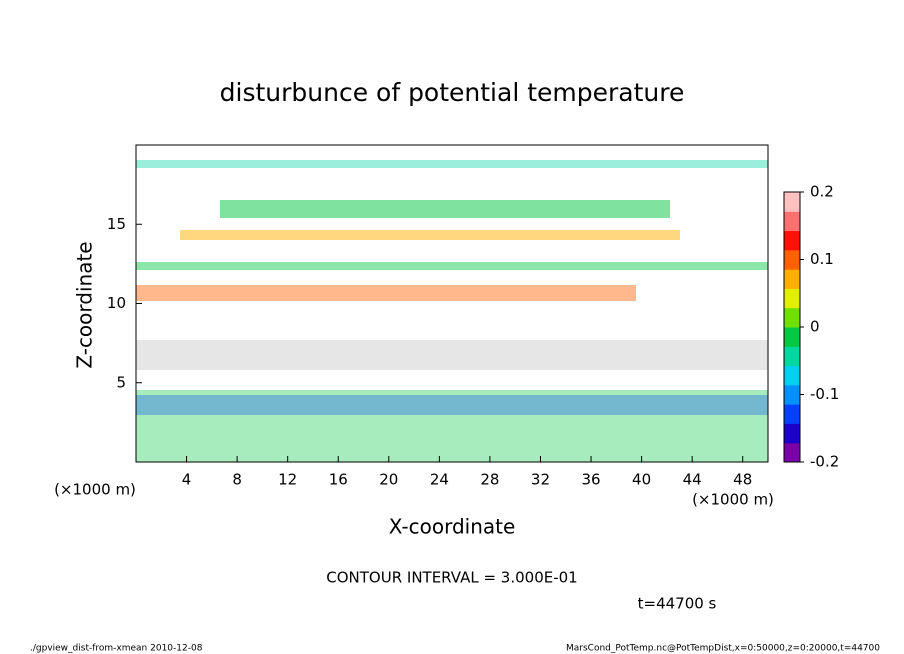 This screenshot has width=904, height=654. Describe the element at coordinates (742, 480) in the screenshot. I see `x-tick-label: 48` at that location.